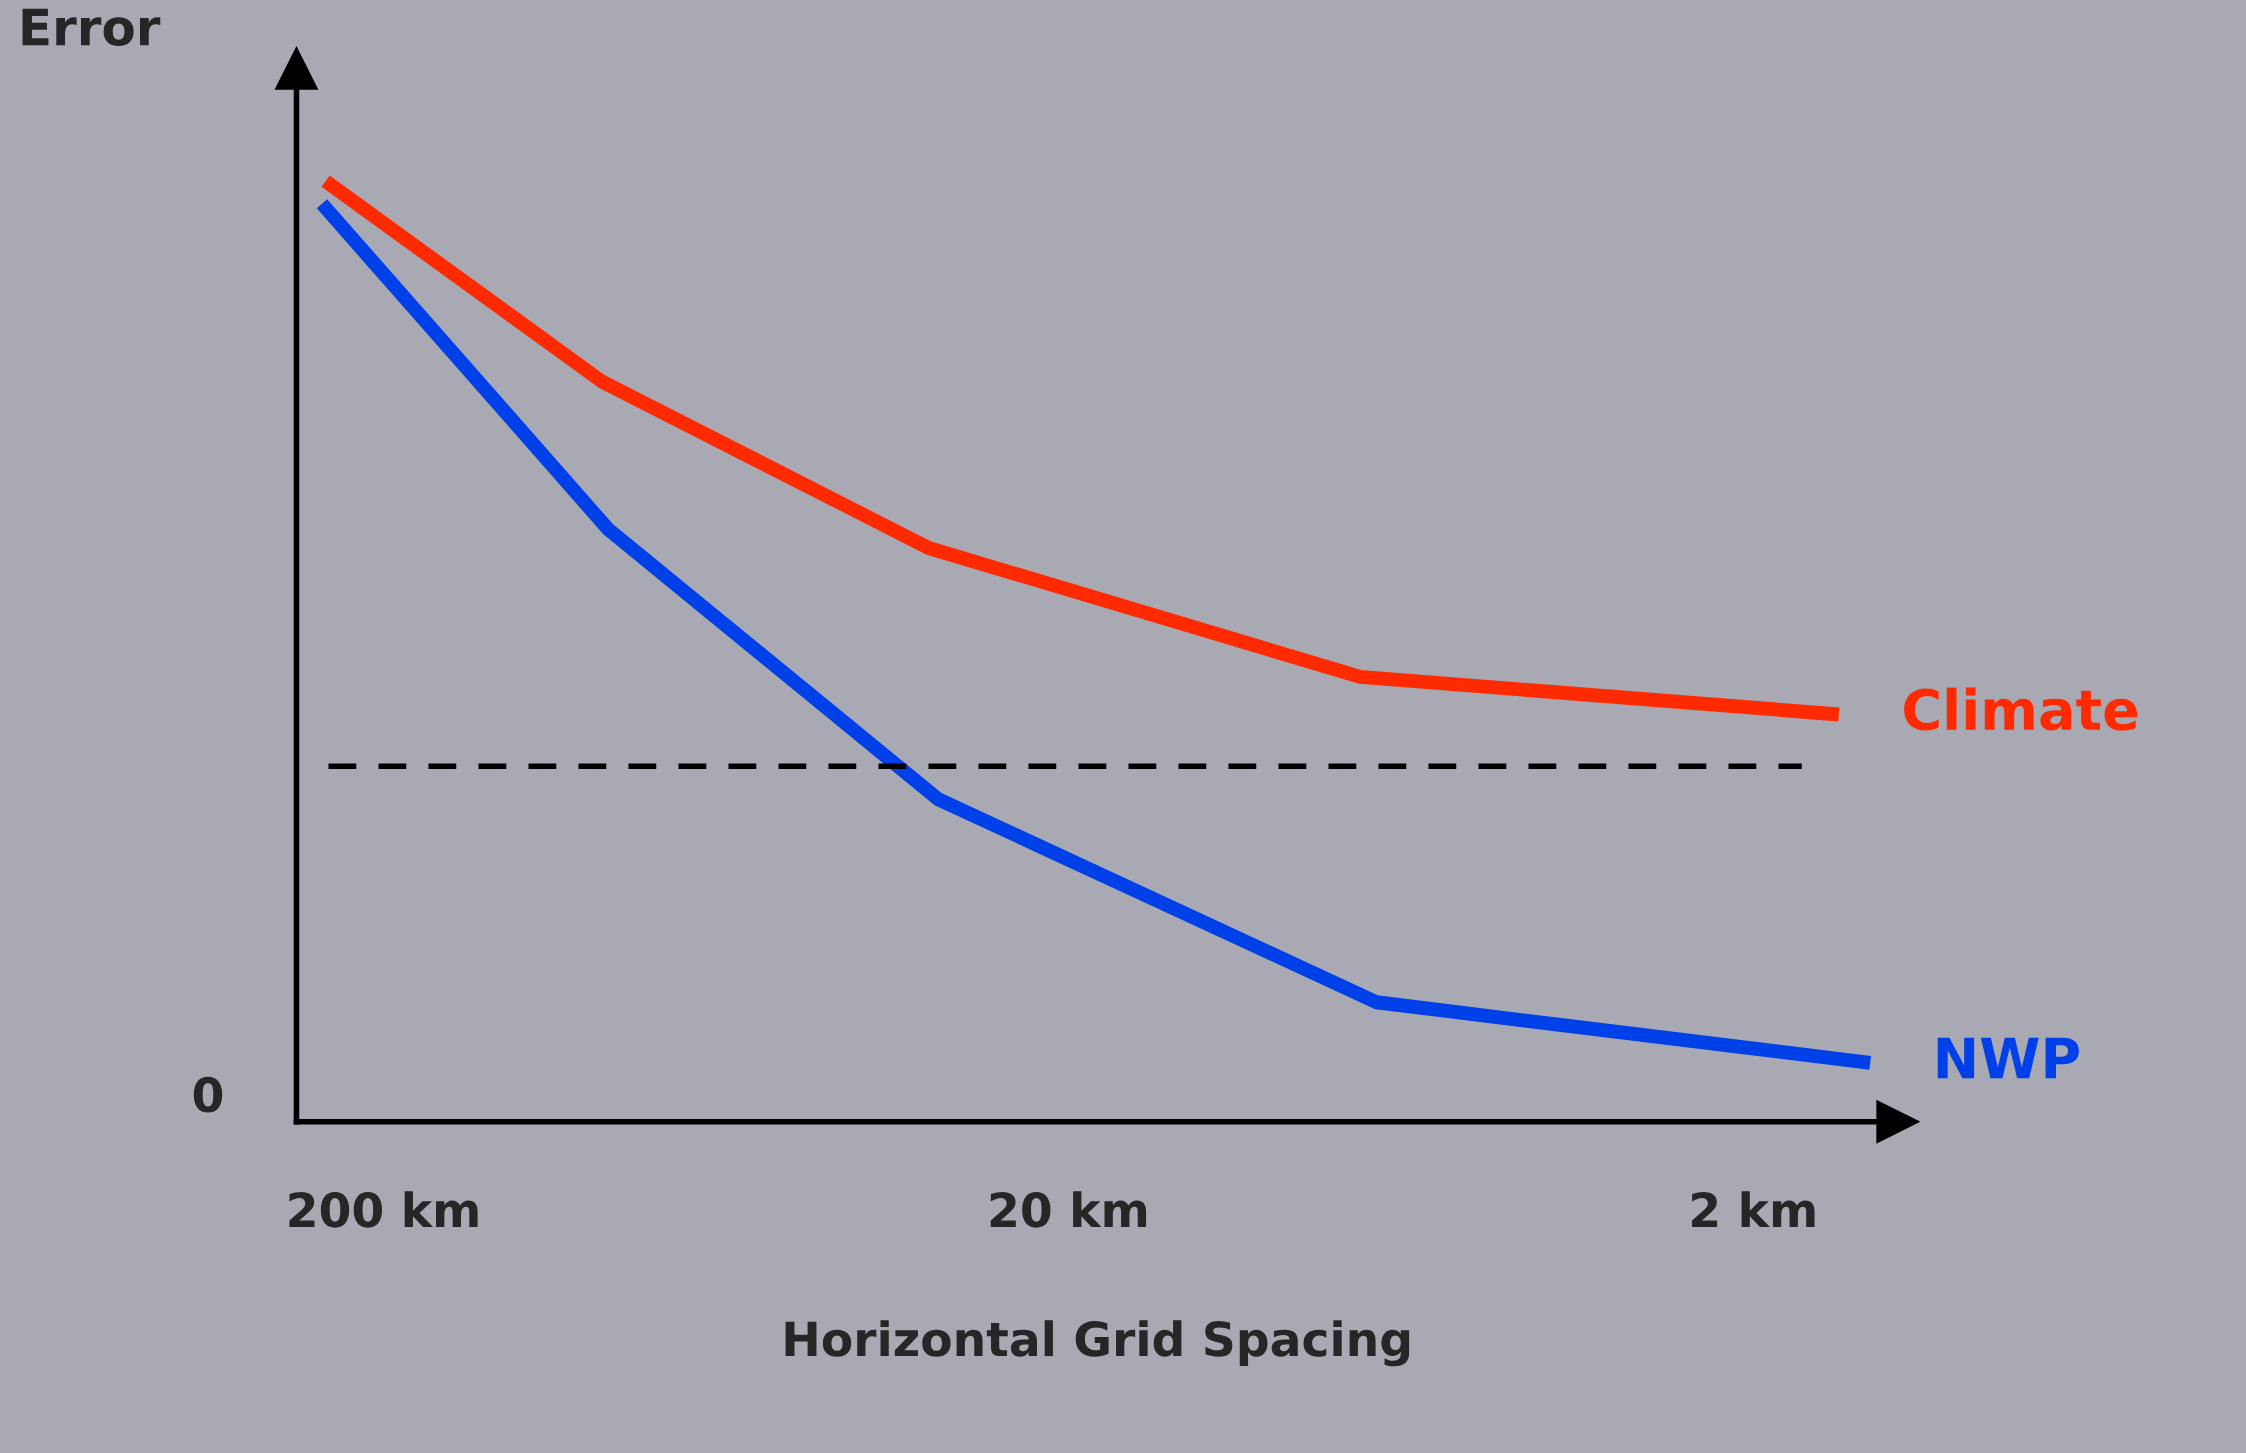 This screenshot has width=2246, height=1453. I want to click on x-tick-label: 200 km, so click(383, 1209).